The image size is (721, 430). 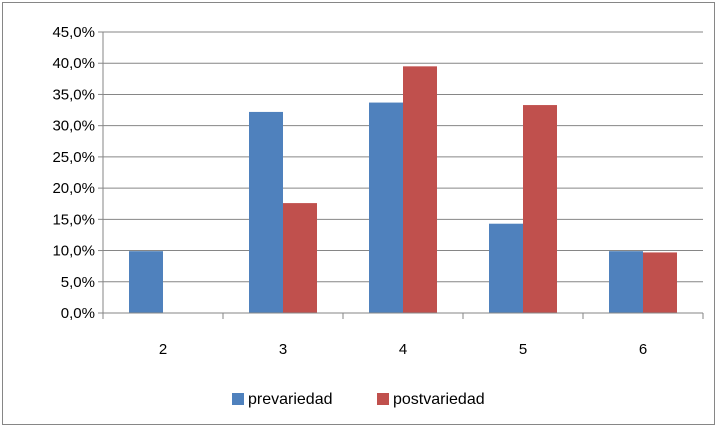 What do you see at coordinates (643, 349) in the screenshot?
I see `x-tick-label: 6` at bounding box center [643, 349].